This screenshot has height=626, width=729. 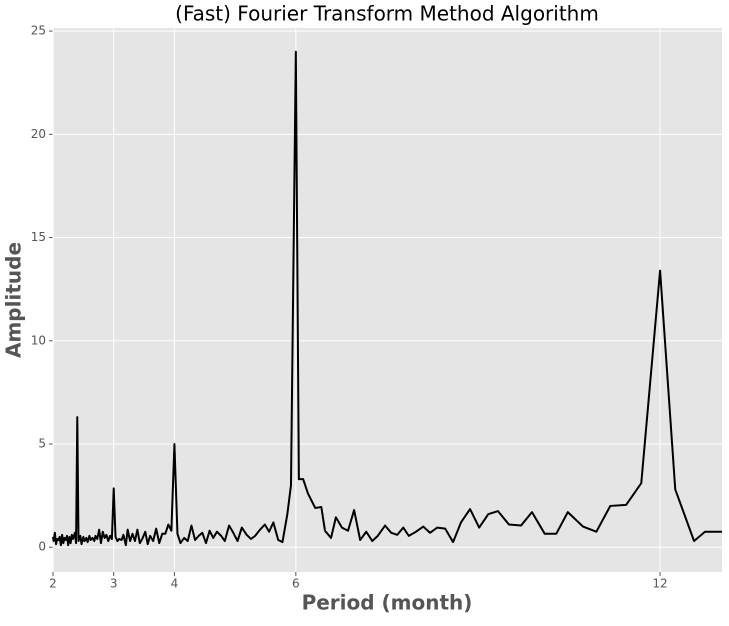 What do you see at coordinates (387, 603) in the screenshot?
I see `x-axis-label: Period (month)` at bounding box center [387, 603].